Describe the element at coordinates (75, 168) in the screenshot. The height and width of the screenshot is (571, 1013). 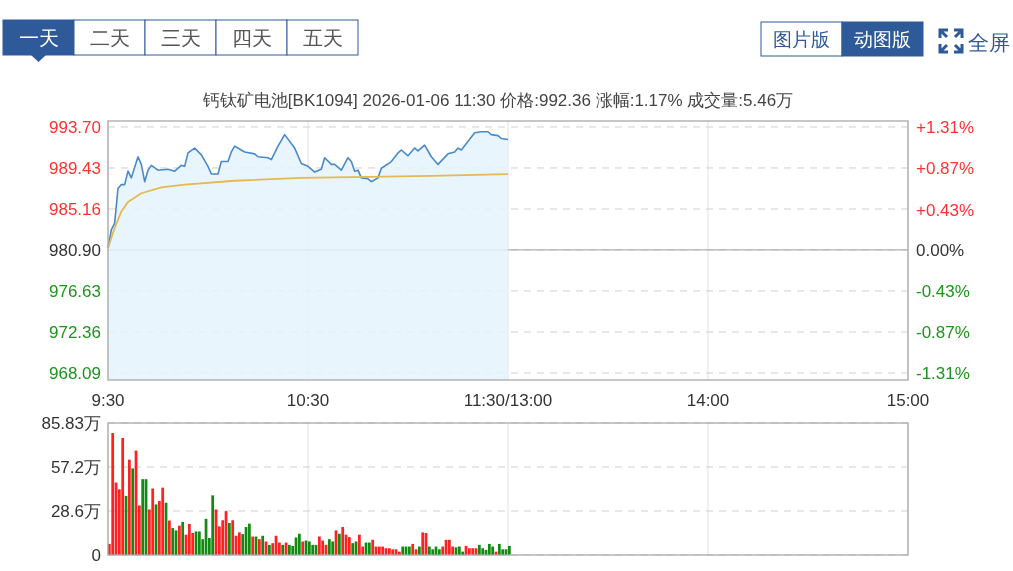
I see `y-tick-label: 989.43` at that location.